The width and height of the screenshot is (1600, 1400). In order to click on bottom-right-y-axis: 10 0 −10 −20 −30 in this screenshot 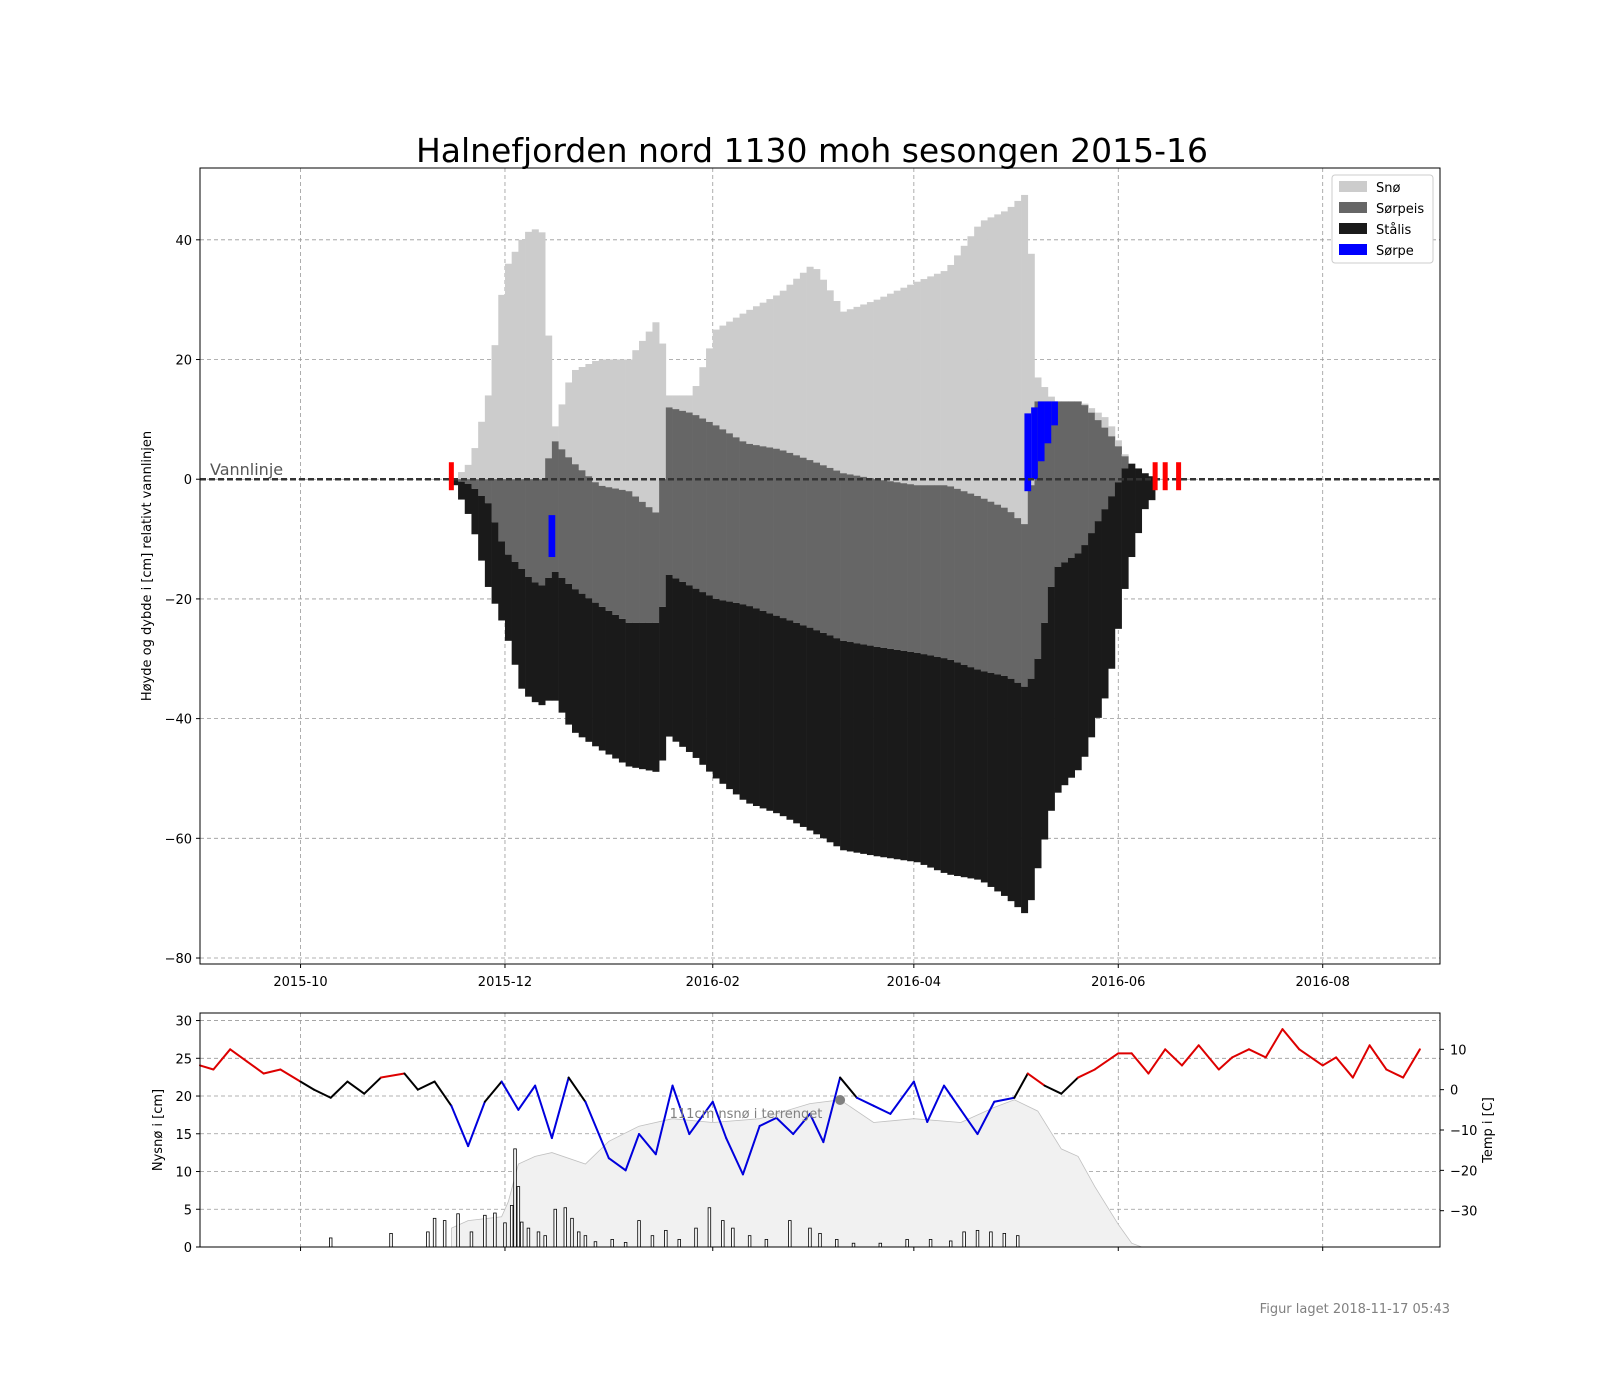, I will do `click(1458, 1131)`.